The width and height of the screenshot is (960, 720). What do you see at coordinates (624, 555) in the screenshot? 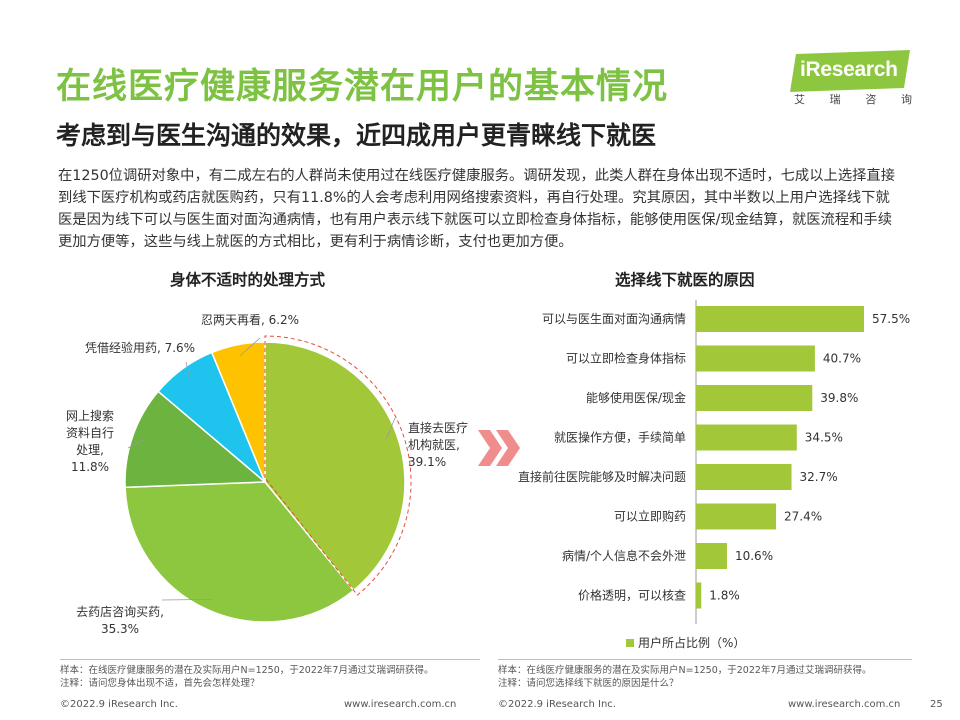
I see `bar-category-label: 病情/个人信息不会外泄` at bounding box center [624, 555].